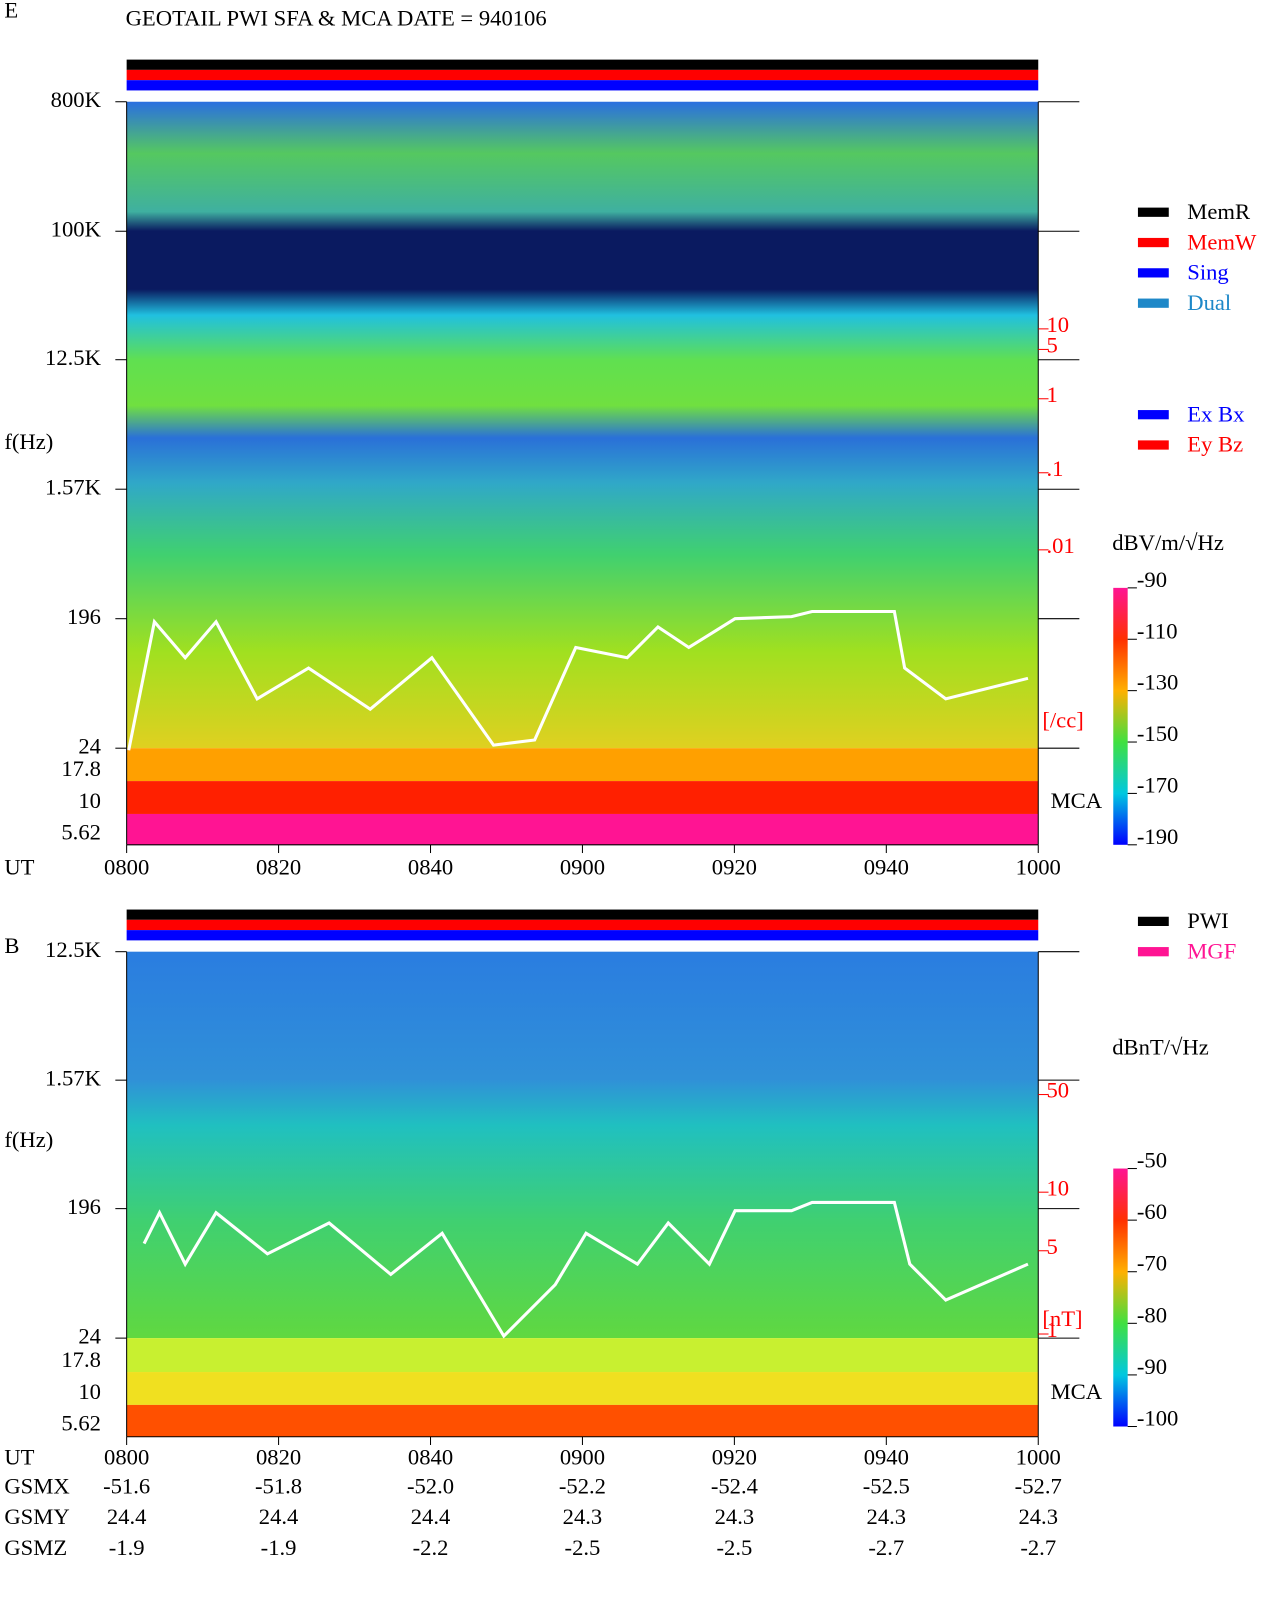  Describe the element at coordinates (1054, 468) in the screenshot. I see `scale-tick-label: .1` at that location.